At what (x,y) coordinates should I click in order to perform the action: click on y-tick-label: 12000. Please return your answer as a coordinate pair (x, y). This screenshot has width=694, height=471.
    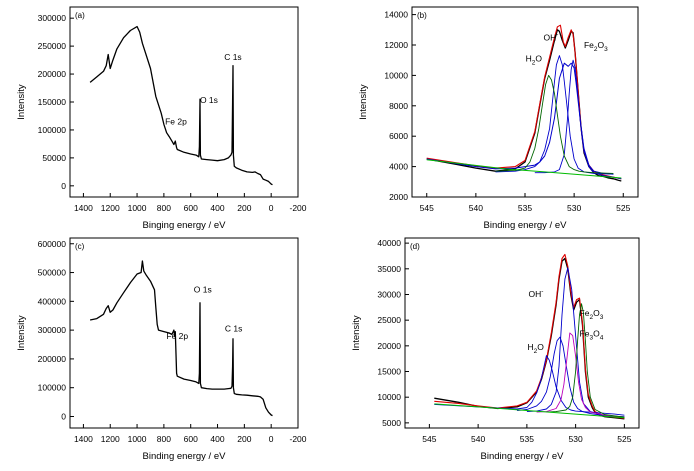
    Looking at the image, I should click on (396, 45).